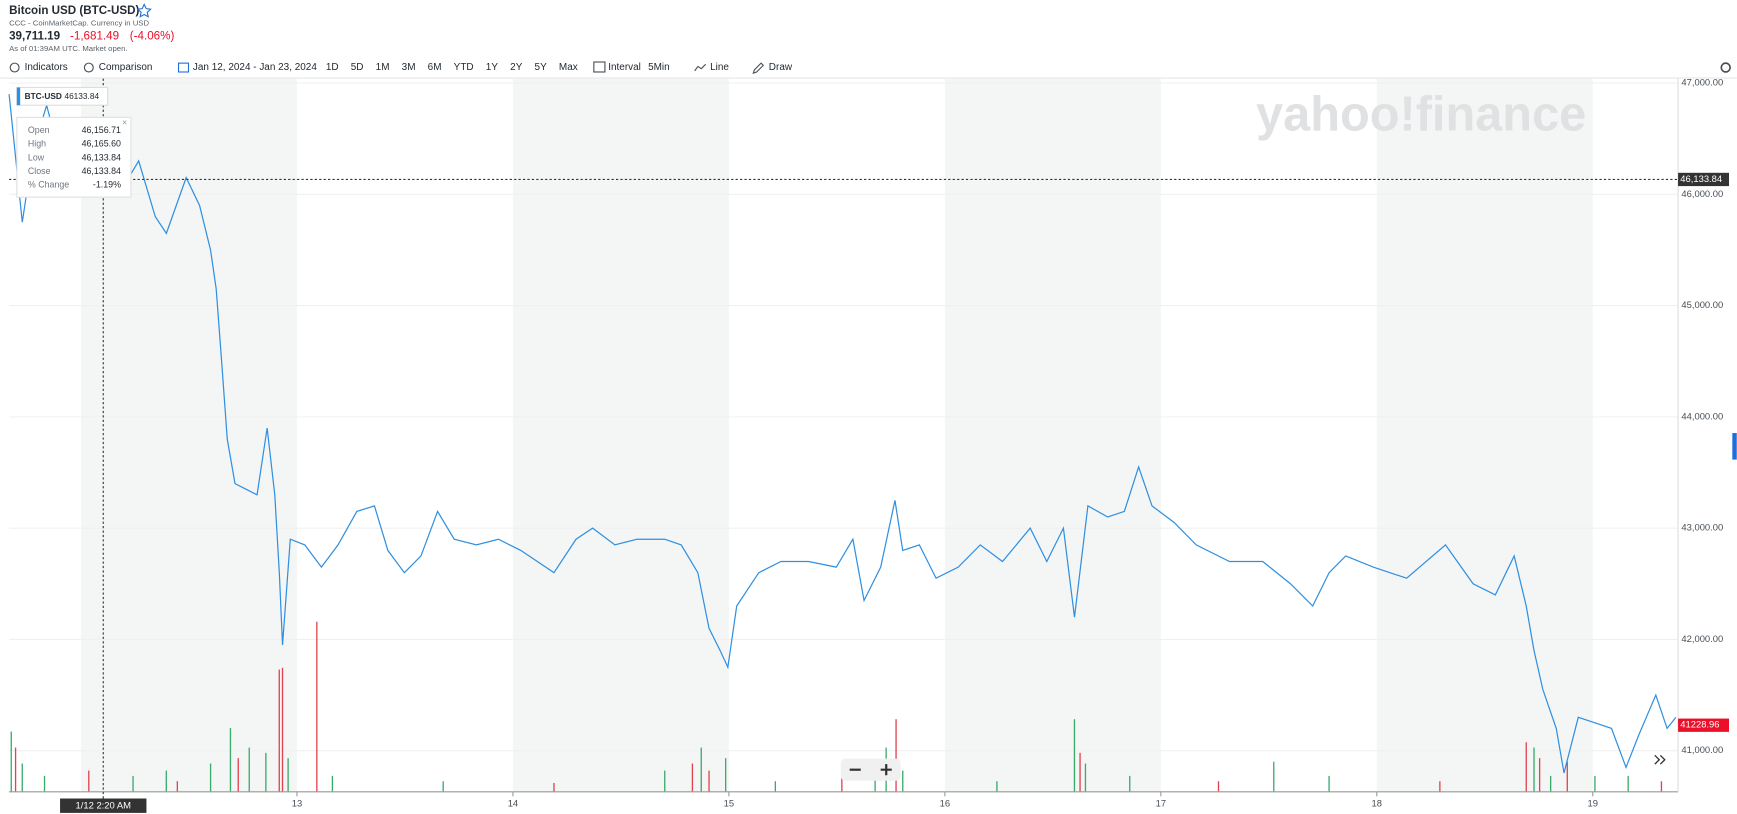 The image size is (1737, 814). Describe the element at coordinates (383, 67) in the screenshot. I see `range-button: 1M` at that location.